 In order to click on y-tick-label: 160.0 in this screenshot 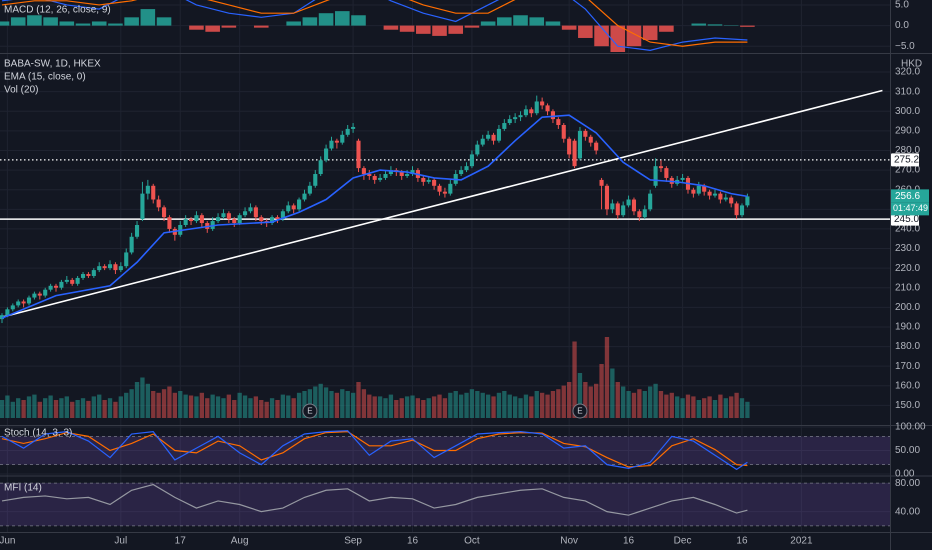, I will do `click(907, 385)`.